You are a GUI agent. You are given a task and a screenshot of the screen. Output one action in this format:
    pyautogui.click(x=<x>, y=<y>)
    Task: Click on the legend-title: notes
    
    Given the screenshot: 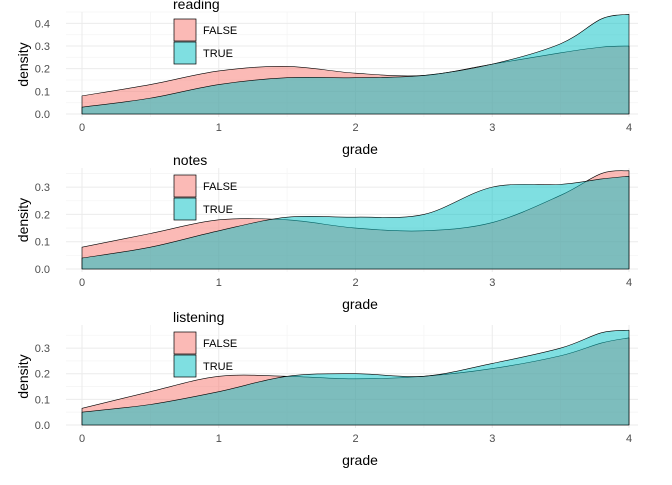 What is the action you would take?
    pyautogui.click(x=190, y=160)
    